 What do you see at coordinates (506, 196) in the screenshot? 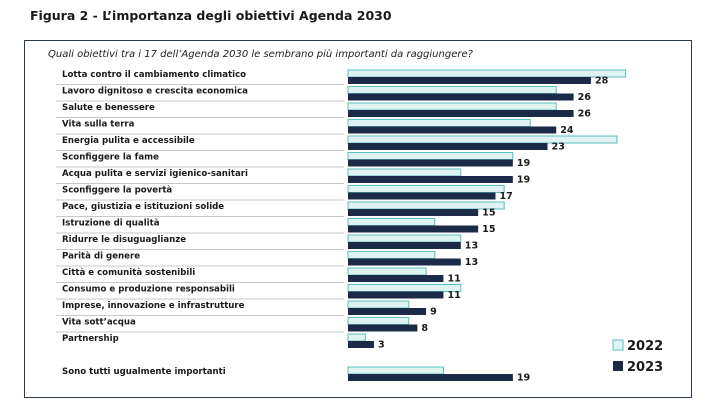
I see `data-label: 17` at bounding box center [506, 196].